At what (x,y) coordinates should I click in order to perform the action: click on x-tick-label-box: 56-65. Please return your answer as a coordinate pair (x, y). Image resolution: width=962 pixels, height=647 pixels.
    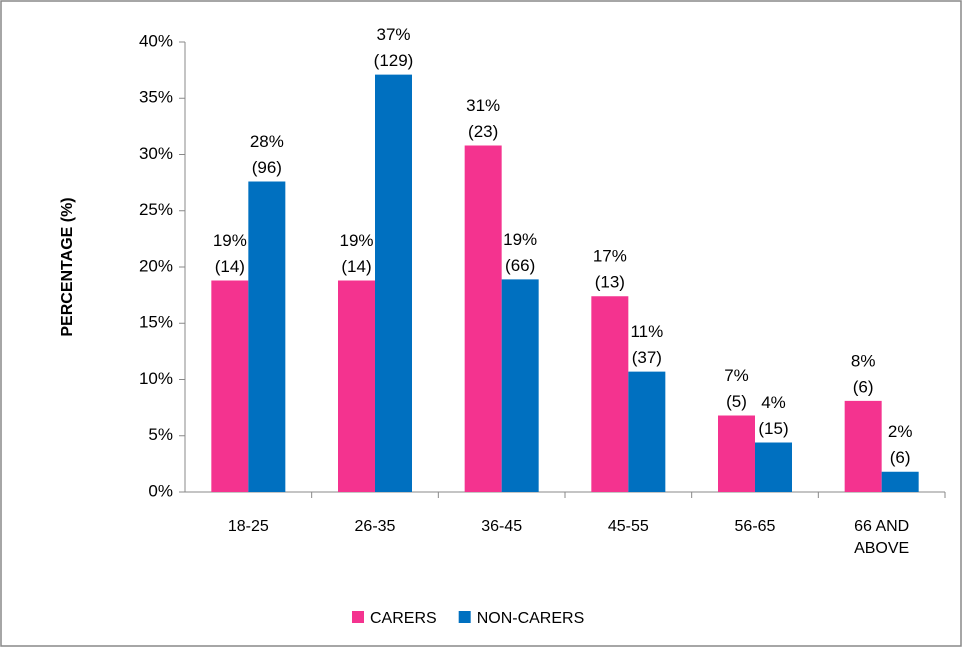
    Looking at the image, I should click on (755, 526).